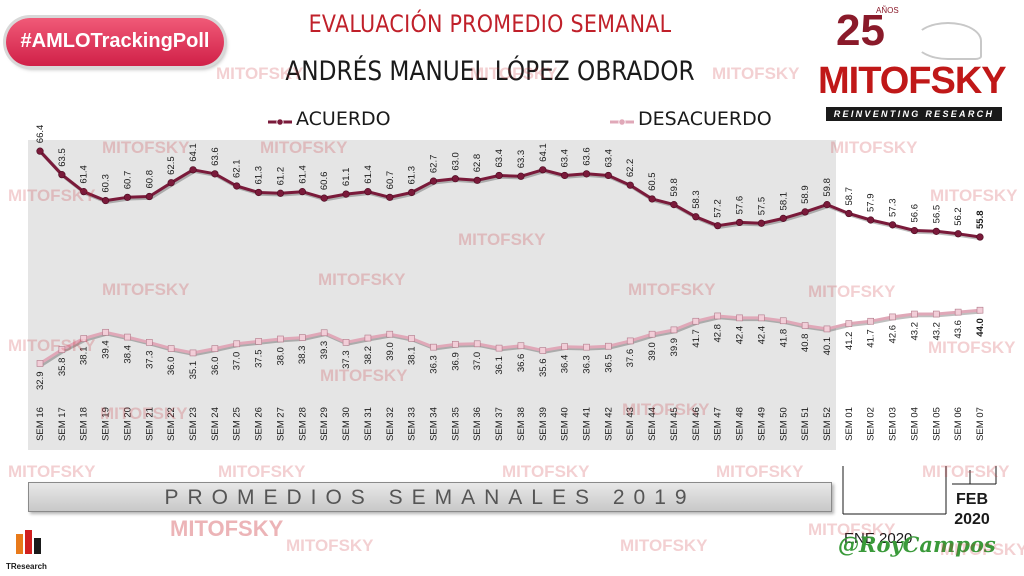  What do you see at coordinates (652, 424) in the screenshot?
I see `x-tick-label: SEM 44` at bounding box center [652, 424].